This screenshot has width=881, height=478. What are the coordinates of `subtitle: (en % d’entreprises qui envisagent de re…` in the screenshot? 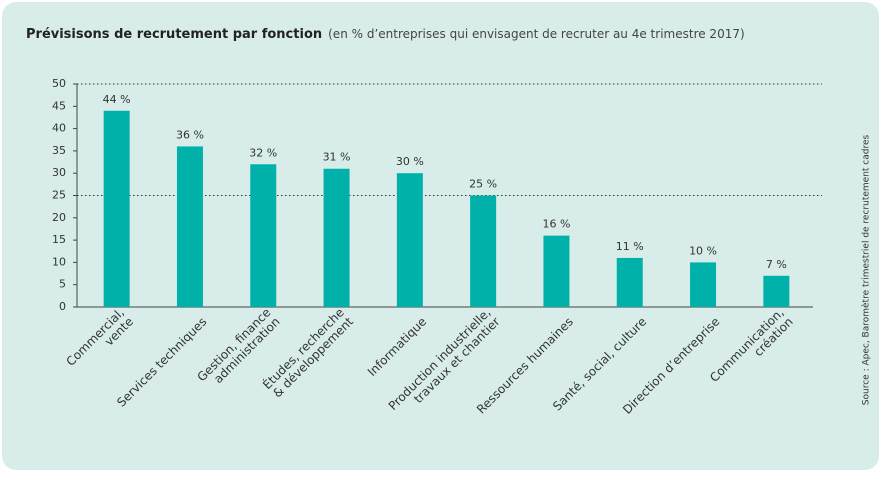 It's located at (536, 34).